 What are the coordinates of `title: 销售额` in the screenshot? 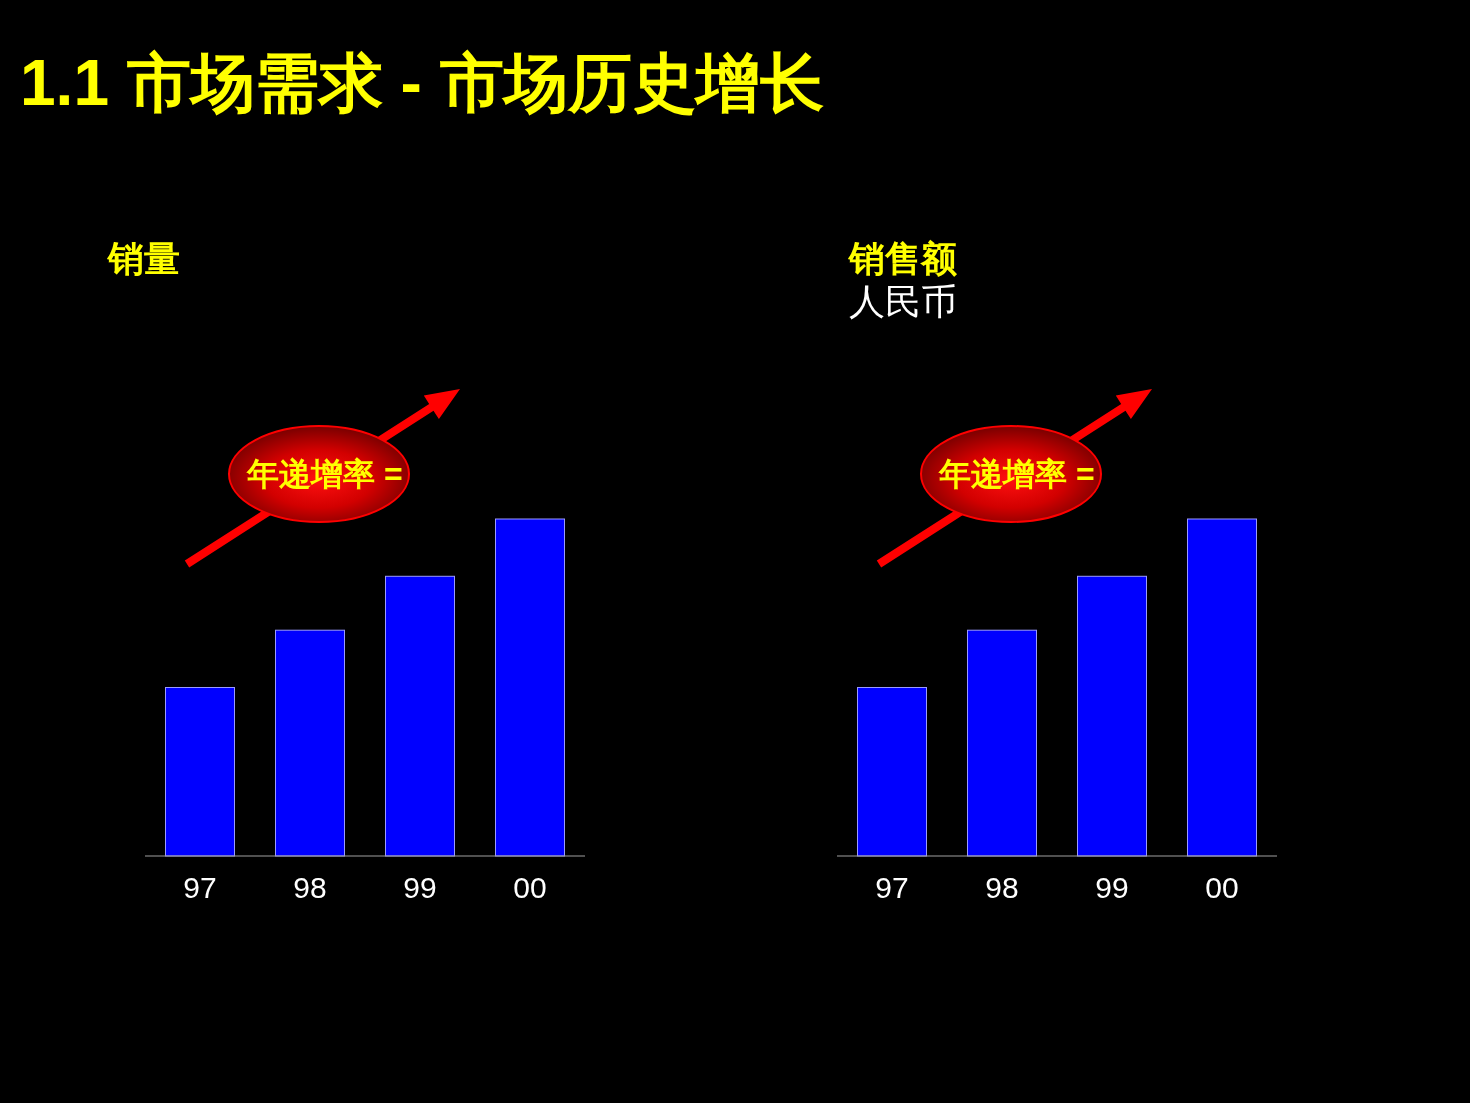 It's located at (903, 258).